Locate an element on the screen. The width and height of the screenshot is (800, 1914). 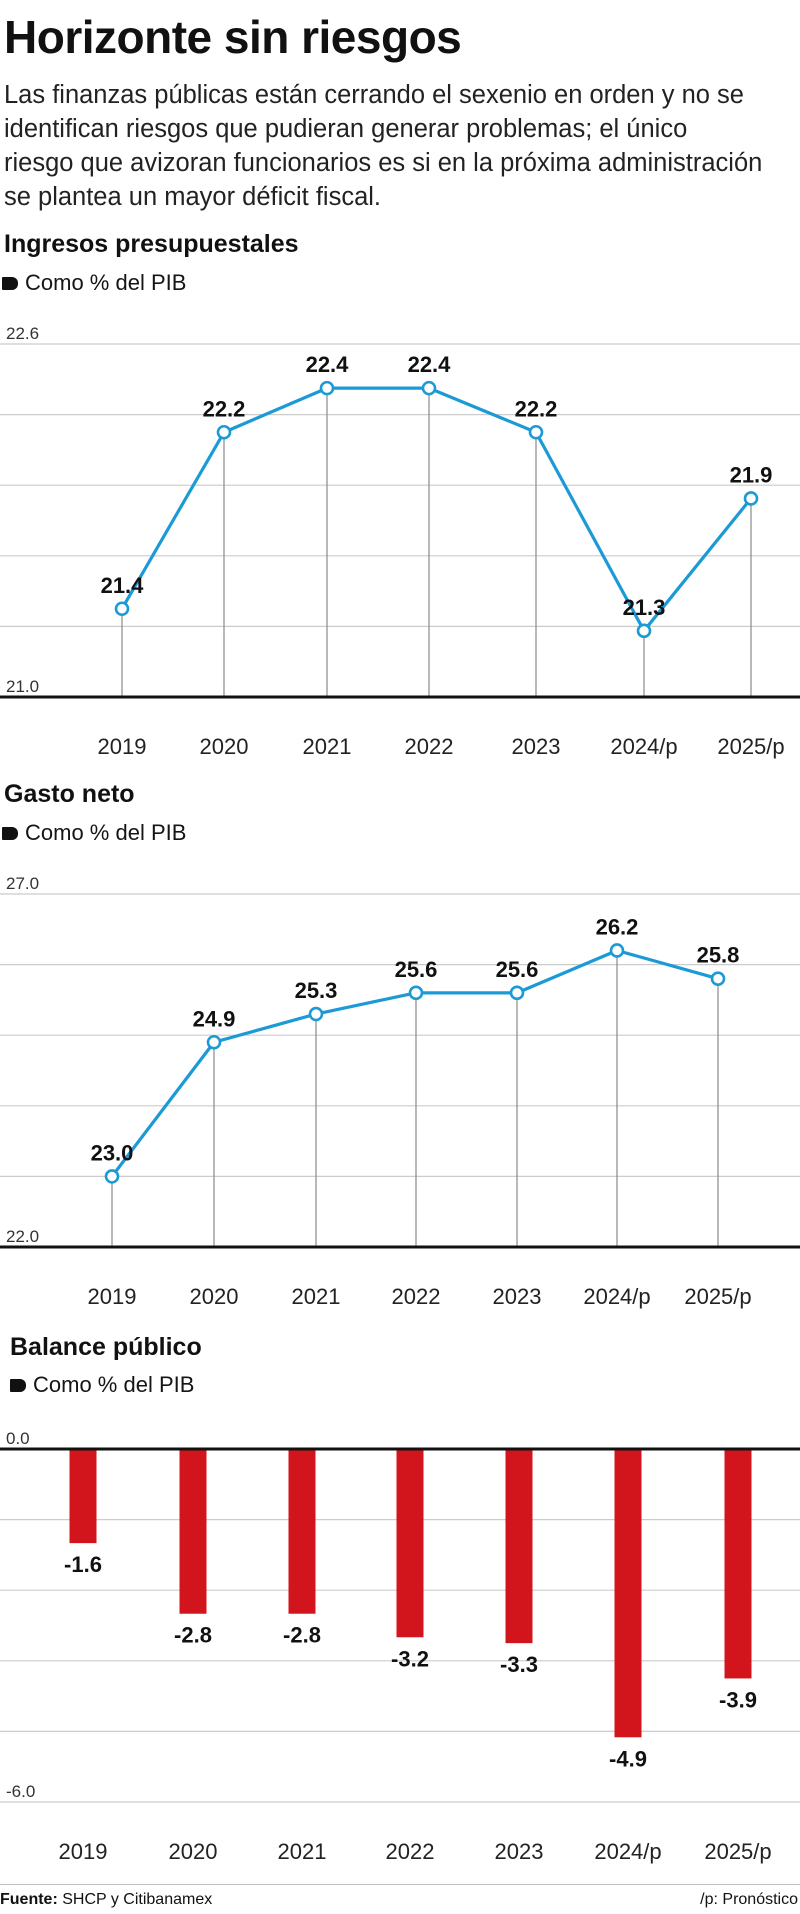
page-title: Horizonte sin riesgos is located at coordinates (233, 37).